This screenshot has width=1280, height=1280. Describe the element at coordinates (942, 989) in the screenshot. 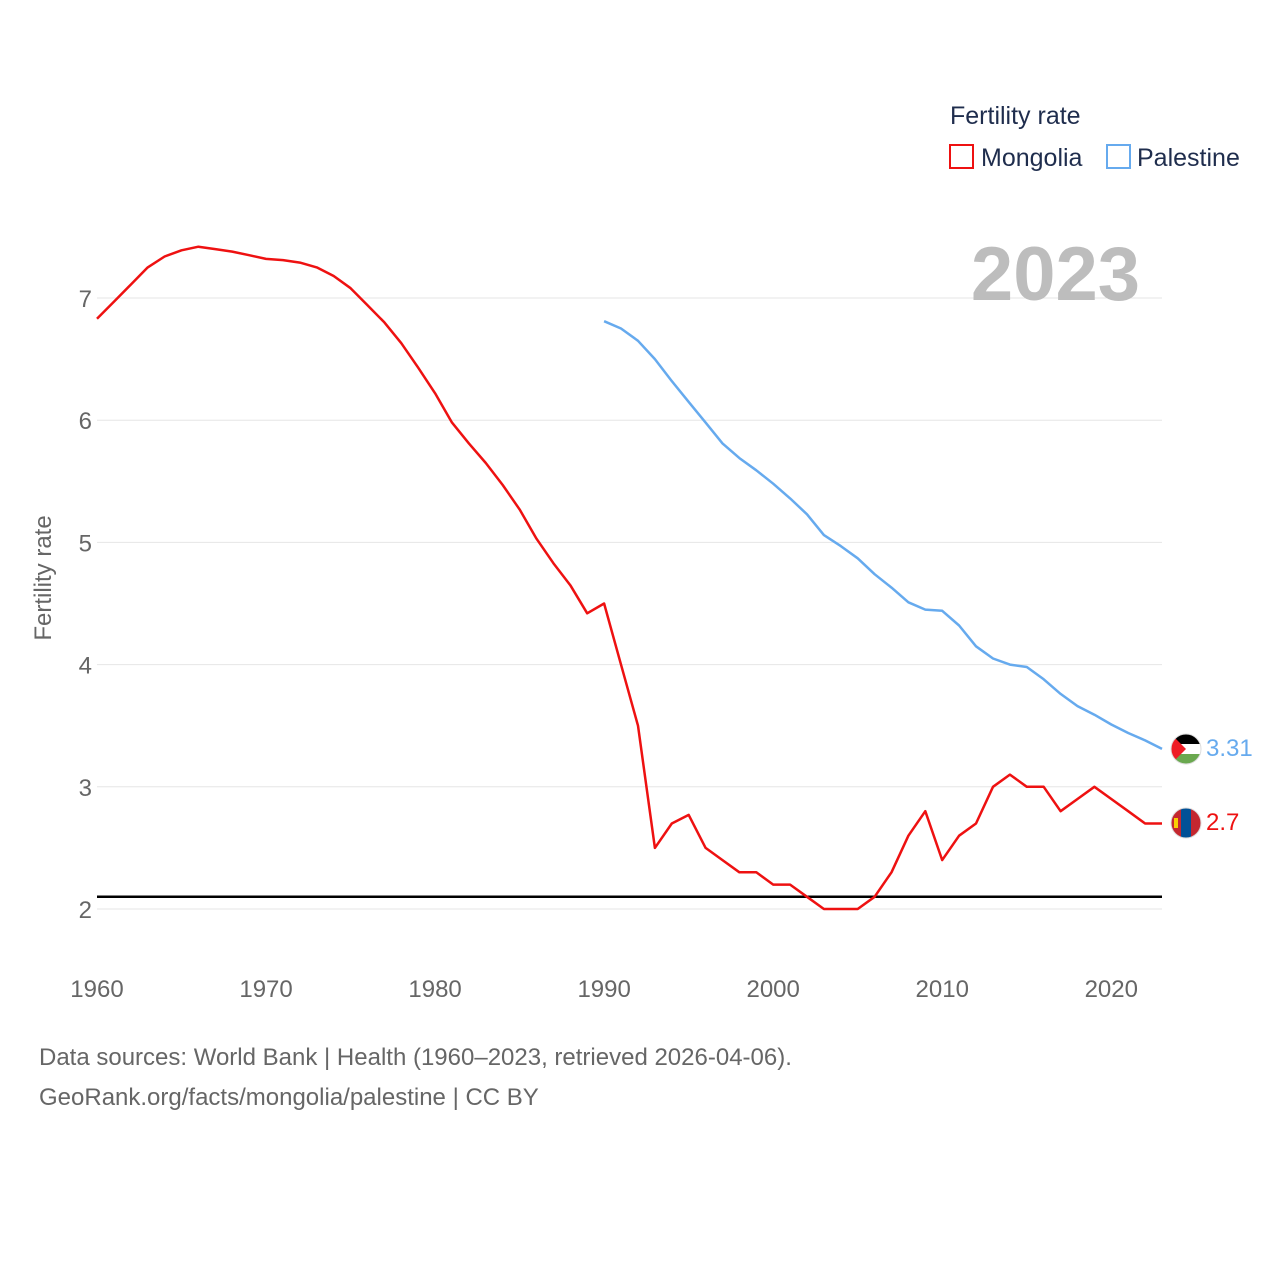

I see `x-tick-label: 2010` at that location.